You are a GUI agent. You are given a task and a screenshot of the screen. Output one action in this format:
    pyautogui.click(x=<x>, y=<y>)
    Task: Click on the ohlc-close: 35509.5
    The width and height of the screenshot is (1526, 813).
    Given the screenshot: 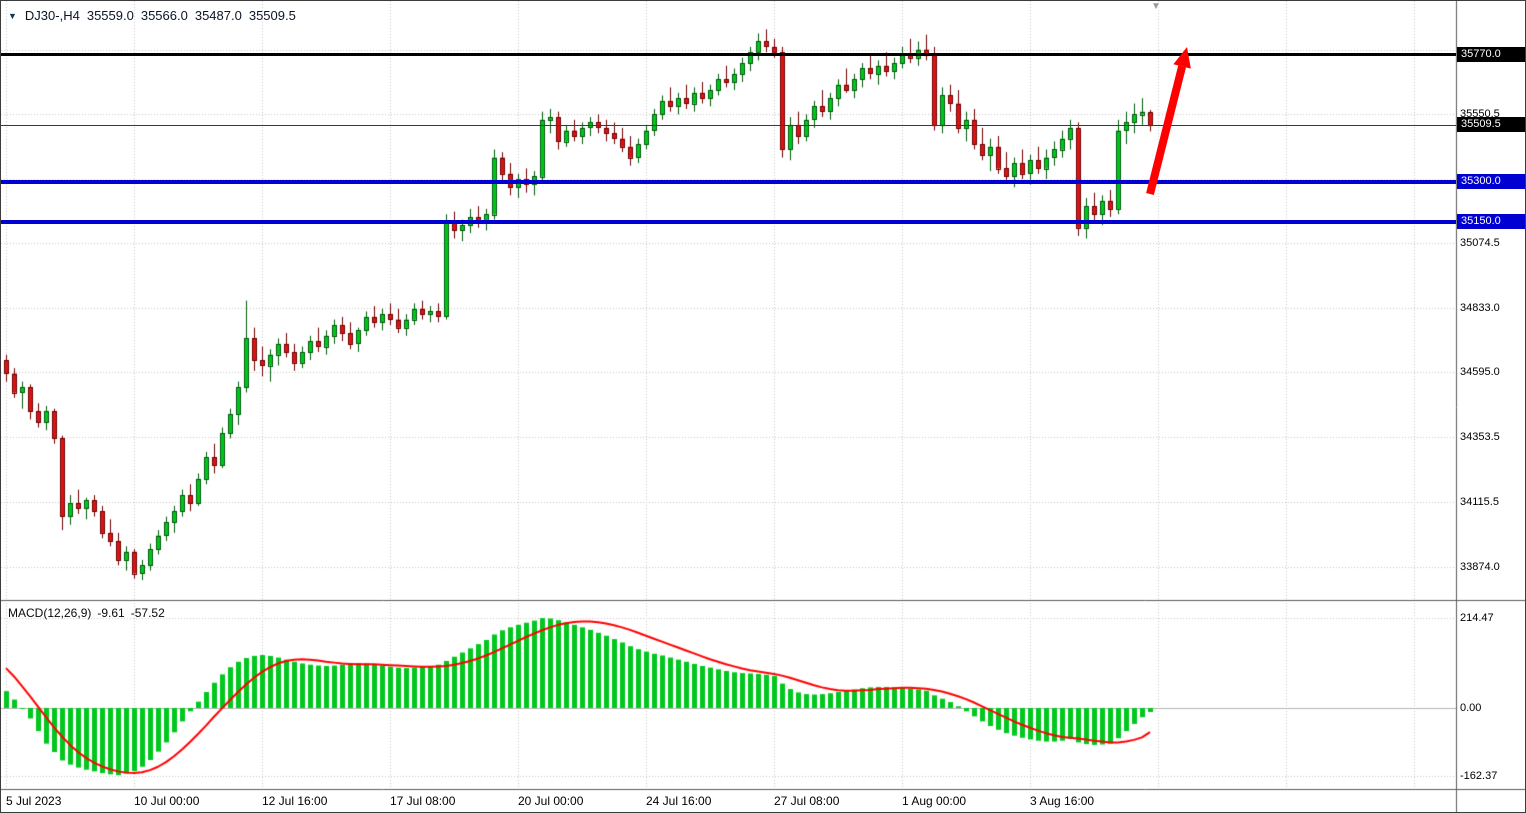 What is the action you would take?
    pyautogui.click(x=272, y=15)
    